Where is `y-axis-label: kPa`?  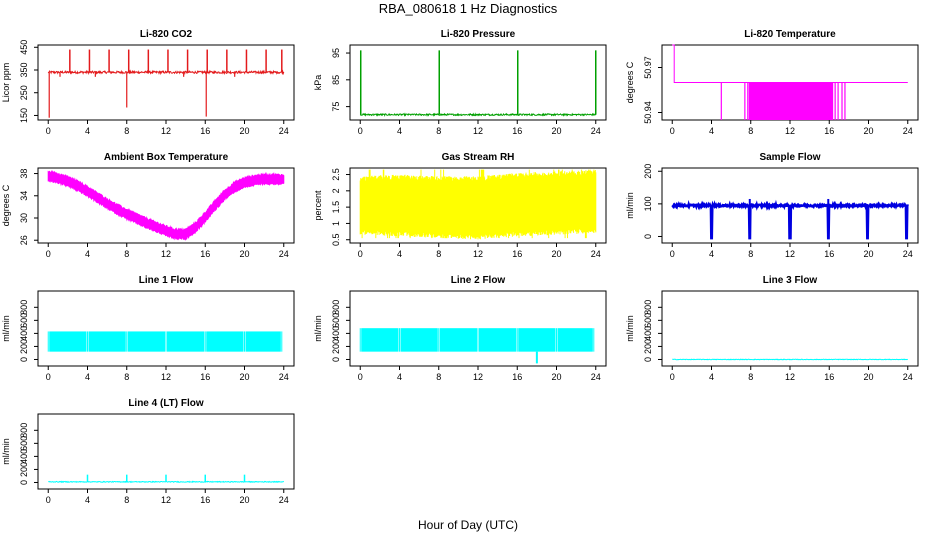 y-axis-label: kPa is located at coordinates (318, 83).